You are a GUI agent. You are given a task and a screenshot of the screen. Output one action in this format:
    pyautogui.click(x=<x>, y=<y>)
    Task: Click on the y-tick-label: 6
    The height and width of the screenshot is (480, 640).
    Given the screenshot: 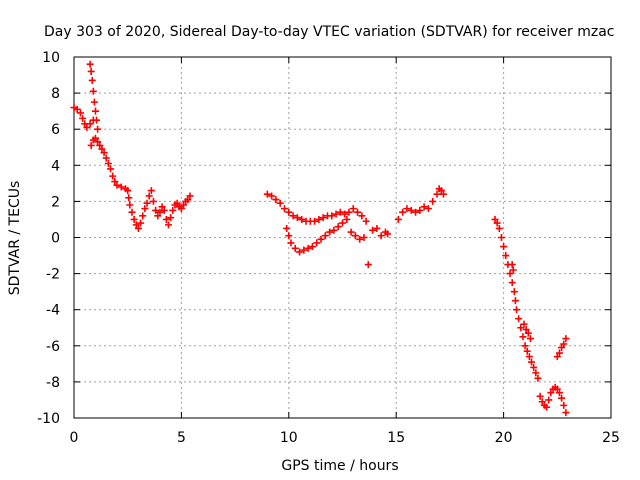 What is the action you would take?
    pyautogui.click(x=55, y=130)
    